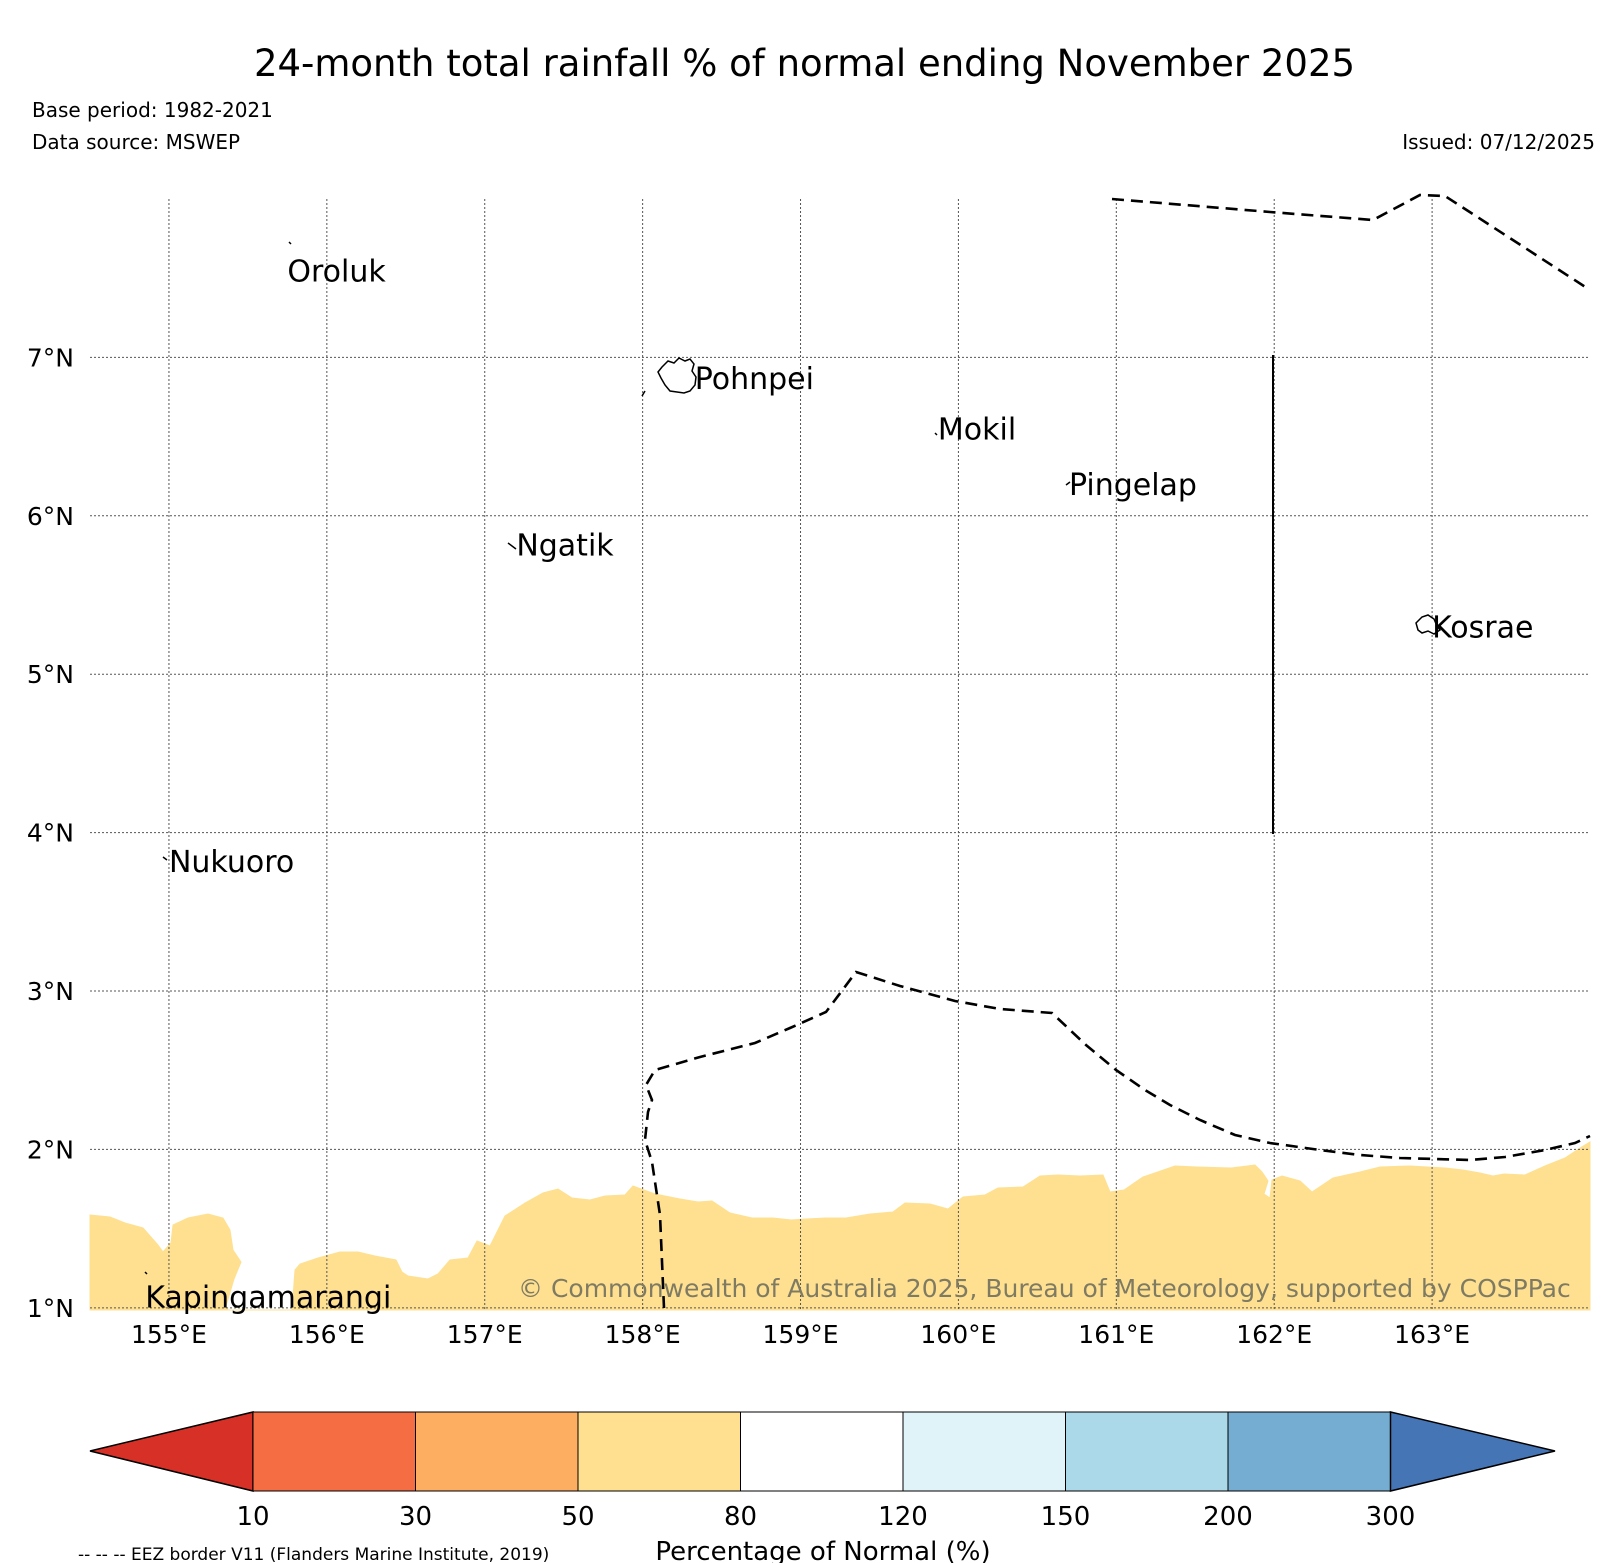 The height and width of the screenshot is (1563, 1609). I want to click on longitude-label: 163°E, so click(1432, 1334).